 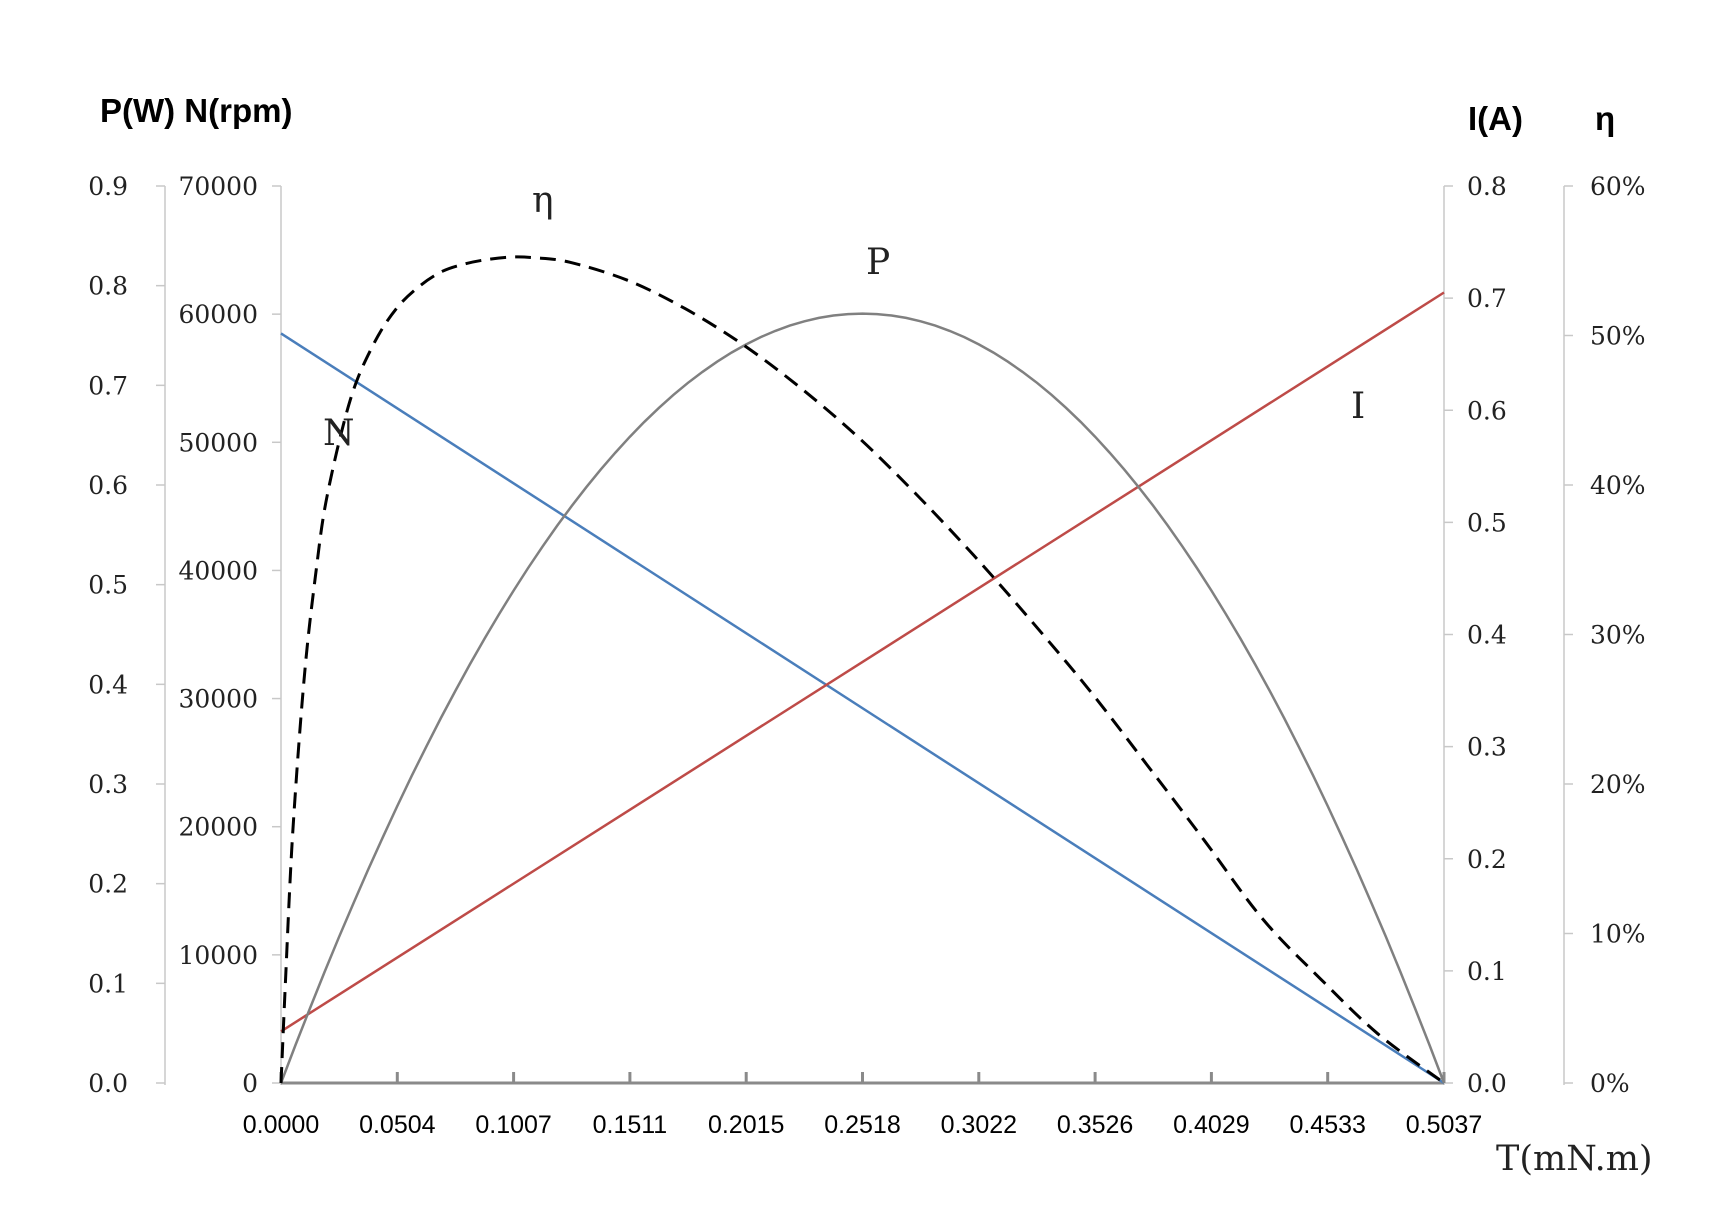 I want to click on efficiency-tick-label: 50%, so click(x=1618, y=336).